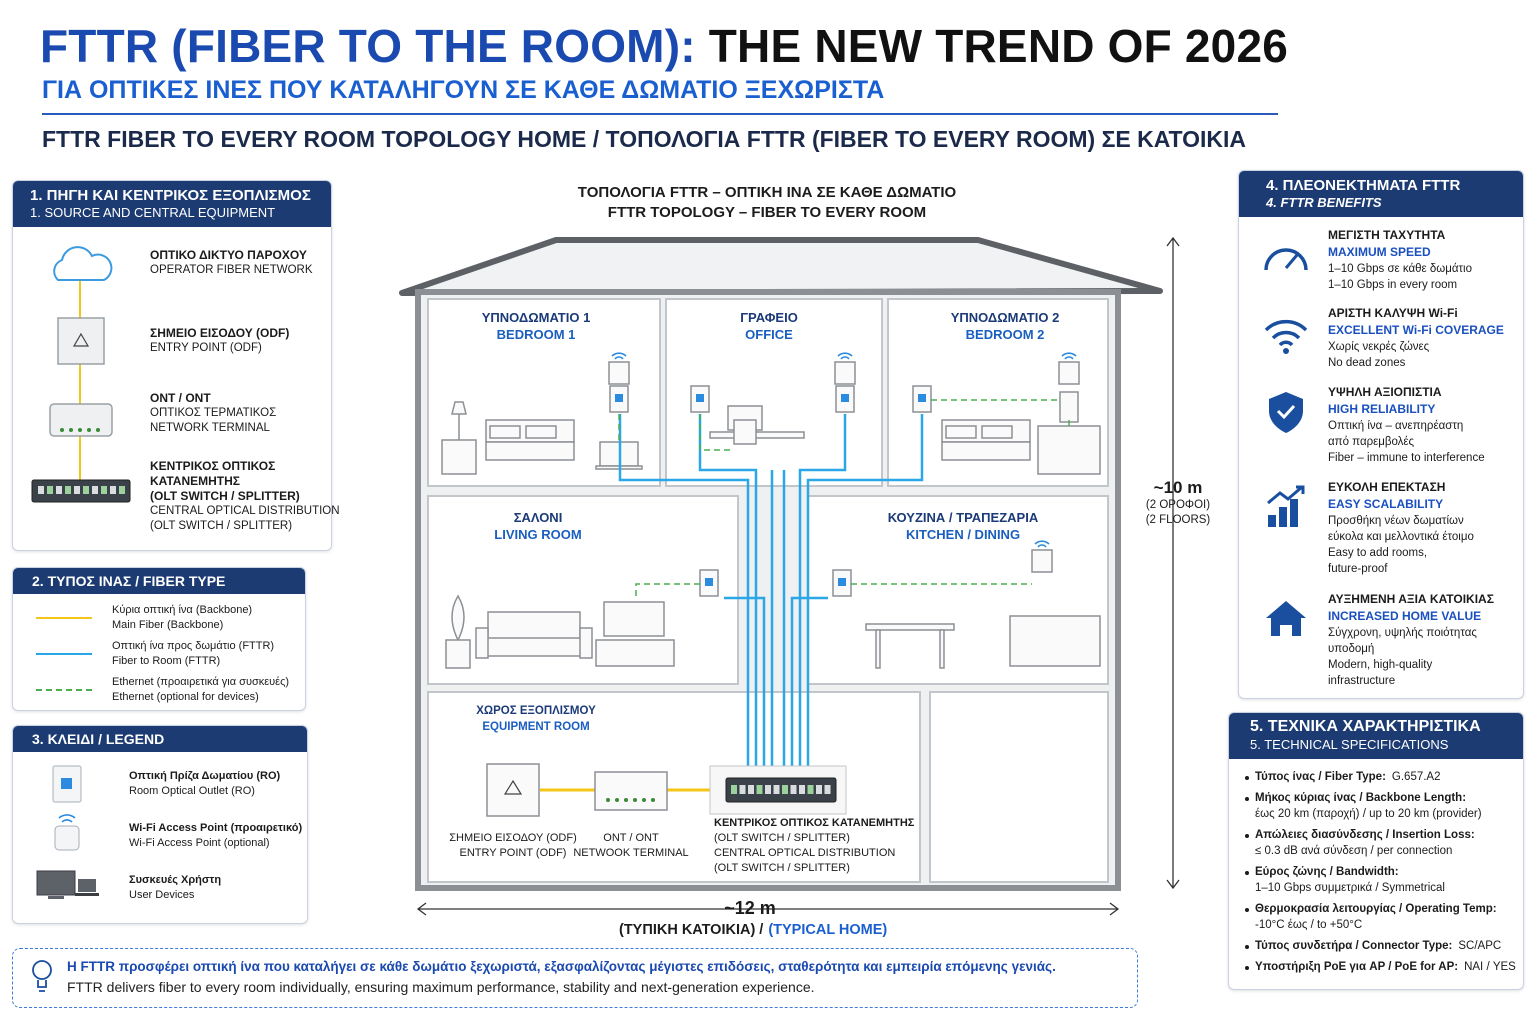 The width and height of the screenshot is (1536, 1024). Describe the element at coordinates (986, 431) in the screenshot. I see `bed` at that location.